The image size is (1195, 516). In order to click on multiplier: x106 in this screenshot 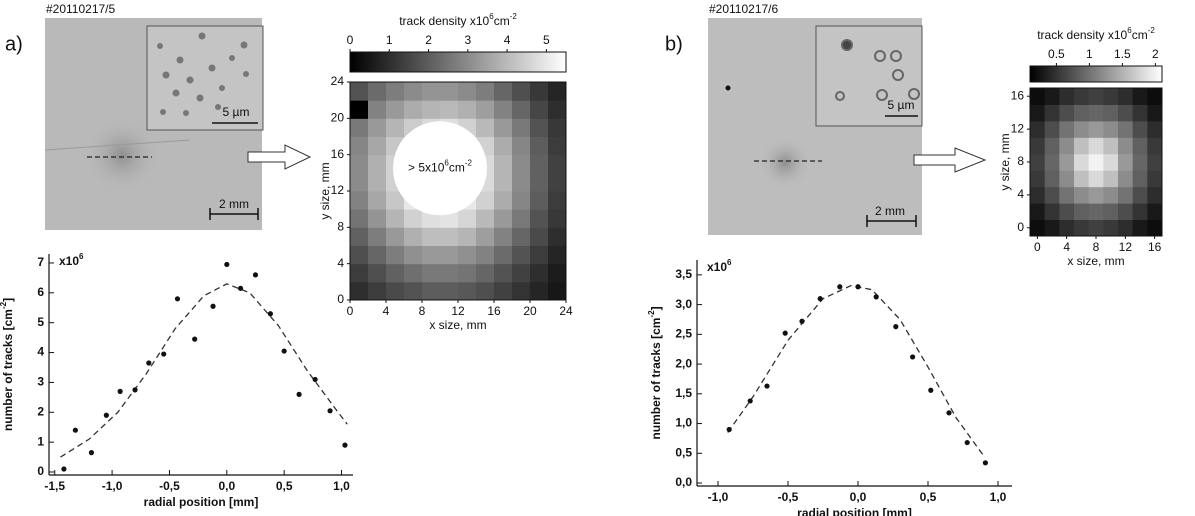, I will do `click(71, 260)`.